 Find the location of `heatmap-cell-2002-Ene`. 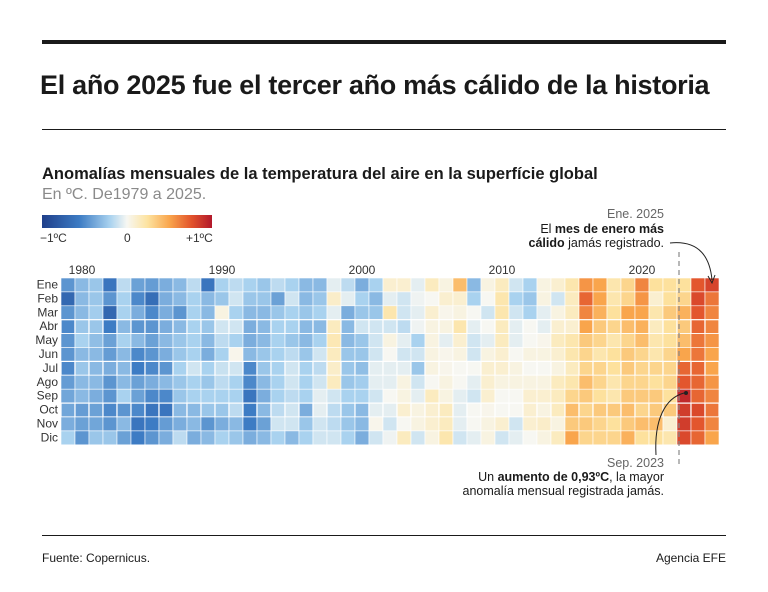

heatmap-cell-2002-Ene is located at coordinates (390, 285).